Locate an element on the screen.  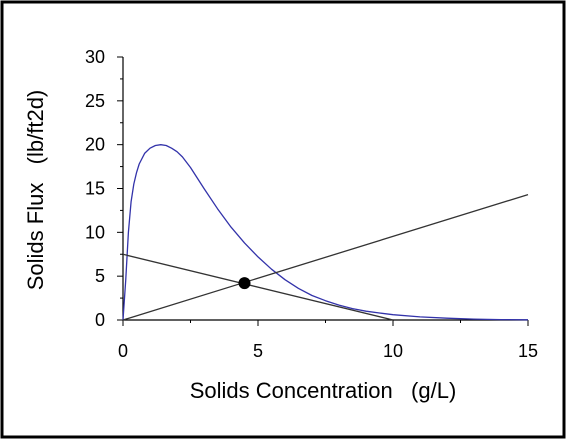
x-axis-label: Solids Concentration (g/L) is located at coordinates (323, 390).